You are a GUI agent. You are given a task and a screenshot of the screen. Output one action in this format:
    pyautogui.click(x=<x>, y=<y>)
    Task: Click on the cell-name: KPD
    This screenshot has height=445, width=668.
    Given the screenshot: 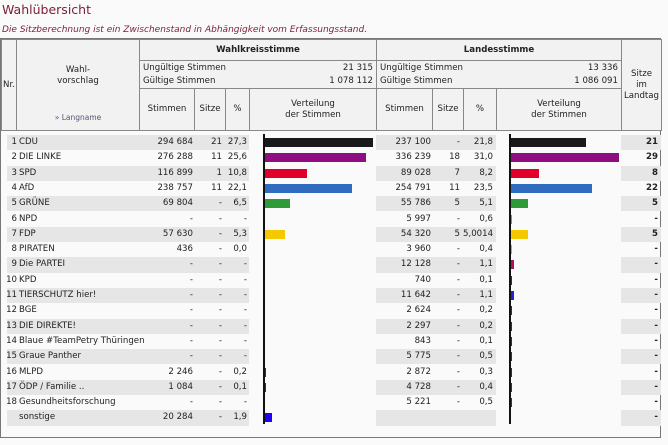 What is the action you would take?
    pyautogui.click(x=28, y=279)
    